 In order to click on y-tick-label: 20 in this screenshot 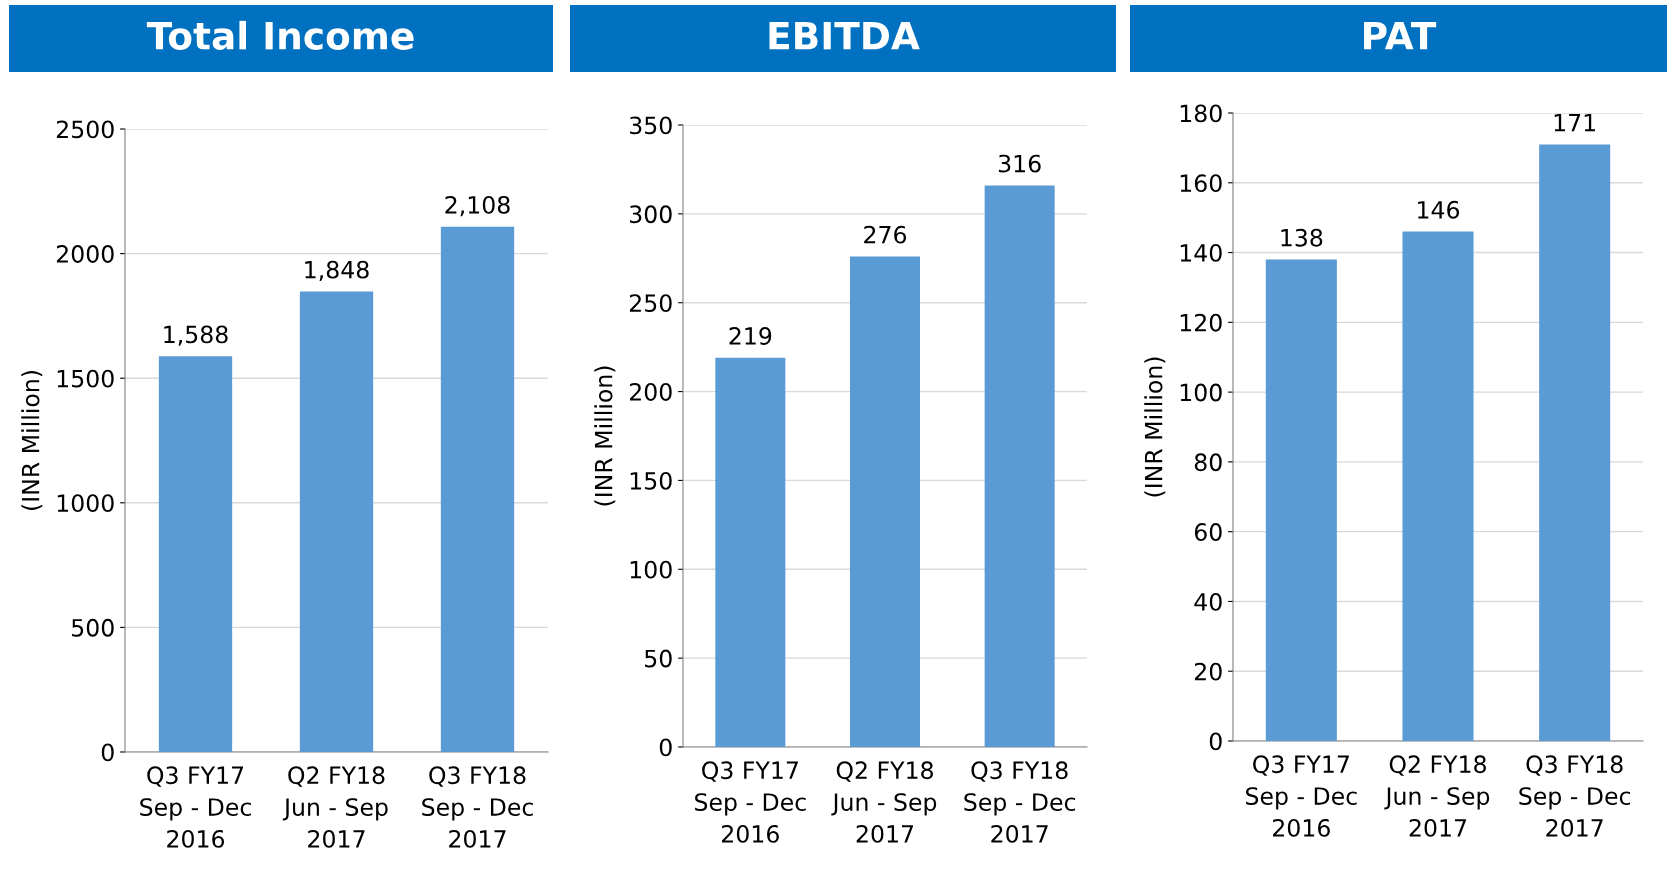, I will do `click(1208, 671)`.